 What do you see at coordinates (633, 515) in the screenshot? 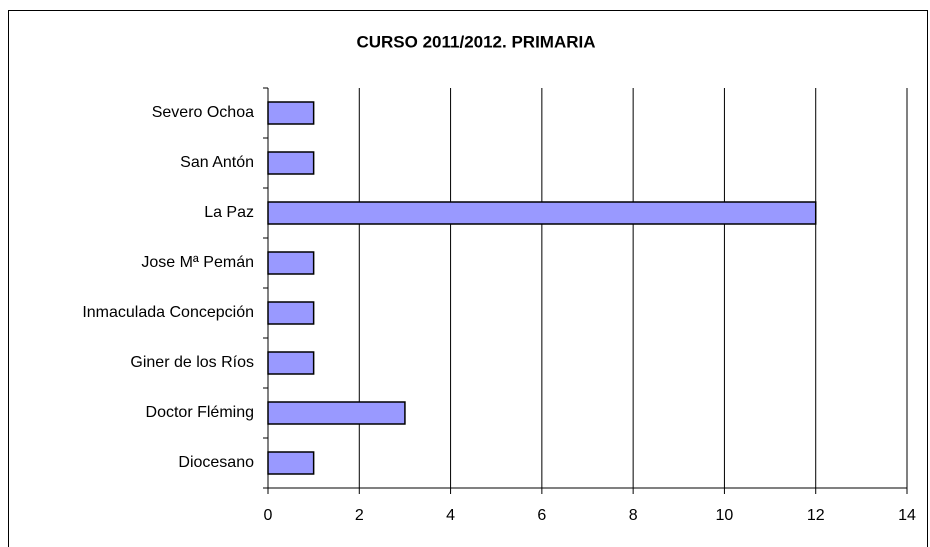
I see `x-tick-label: 8` at bounding box center [633, 515].